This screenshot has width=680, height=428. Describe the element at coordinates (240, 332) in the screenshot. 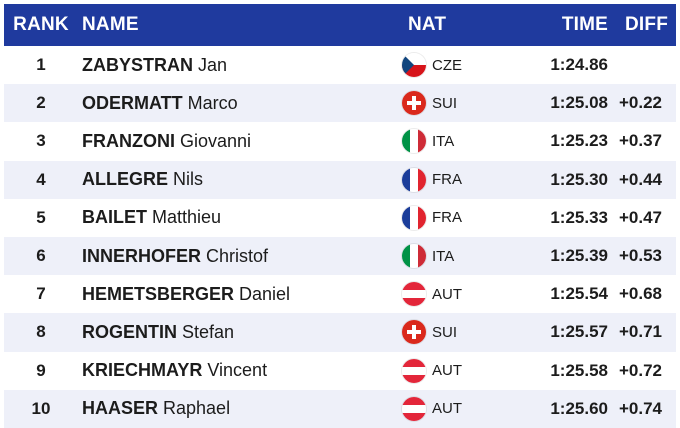

I see `name-cell: ROGENTIN Stefan` at that location.